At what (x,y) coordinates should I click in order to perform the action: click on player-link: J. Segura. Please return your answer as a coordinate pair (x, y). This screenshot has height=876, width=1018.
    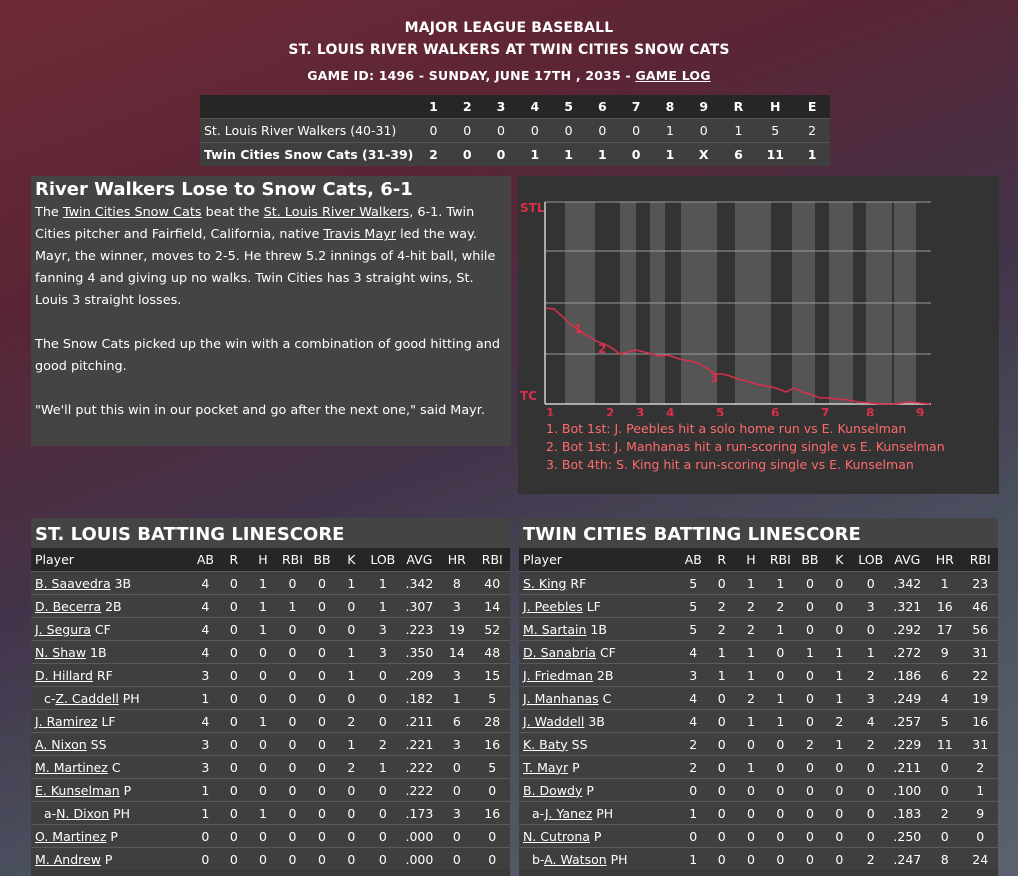
    Looking at the image, I should click on (63, 629).